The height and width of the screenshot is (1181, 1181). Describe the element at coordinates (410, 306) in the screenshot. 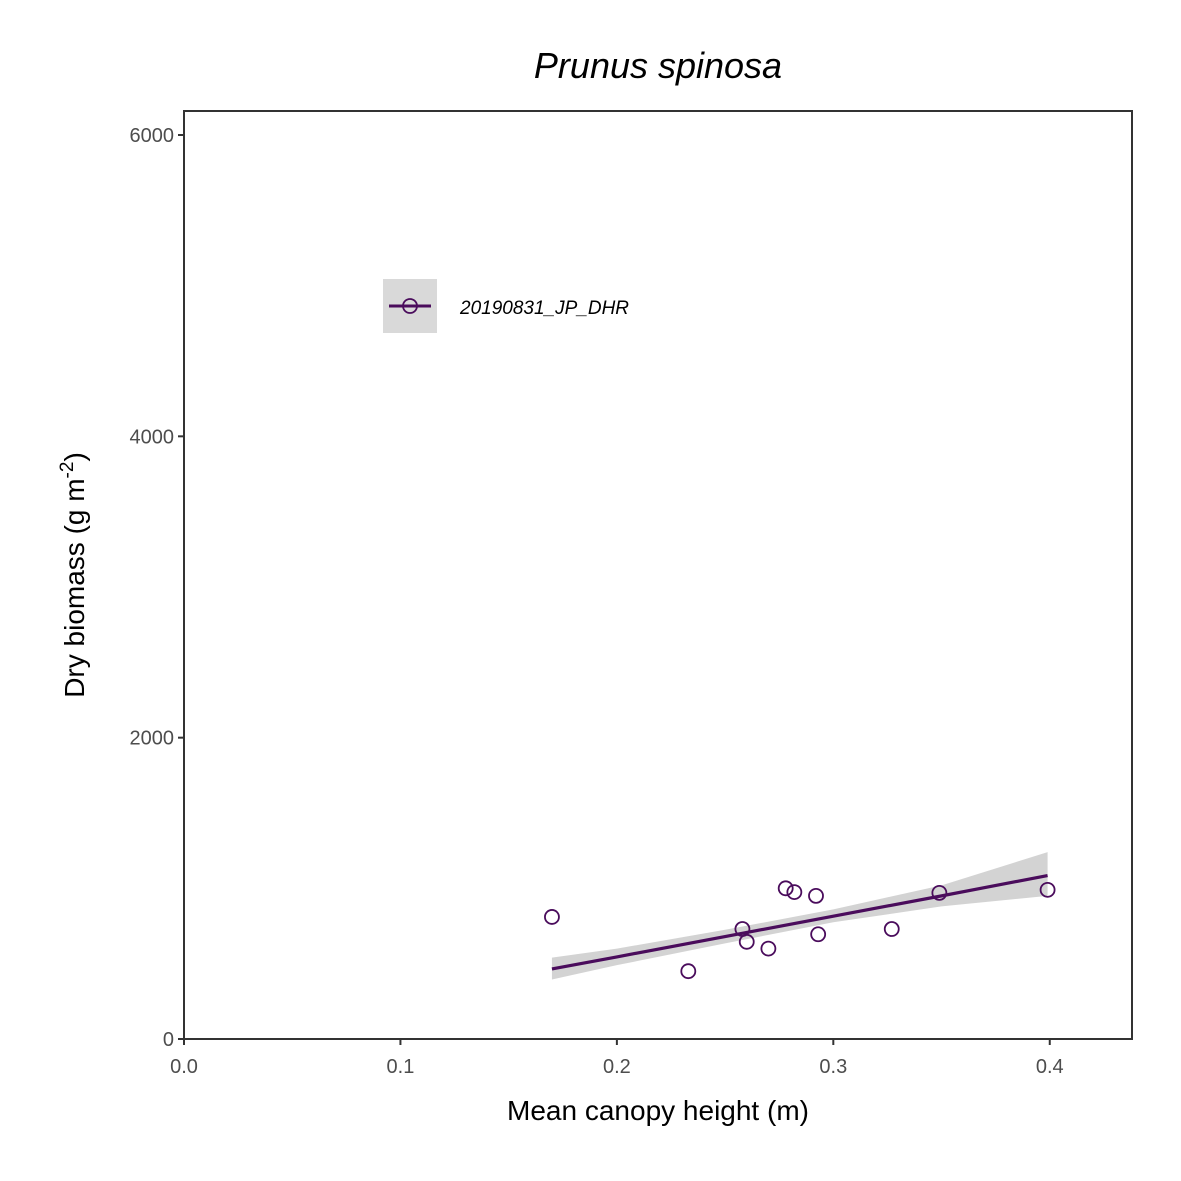

I see `legend-key-marker` at that location.